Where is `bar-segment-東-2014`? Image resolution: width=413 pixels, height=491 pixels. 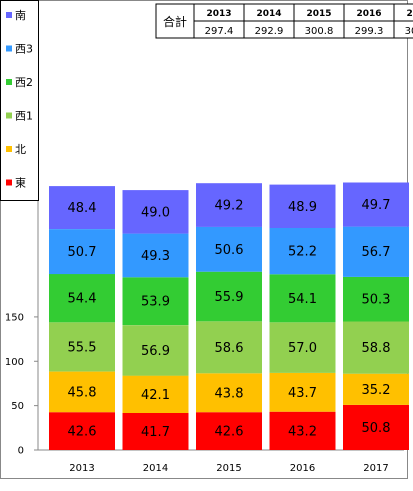
bar-segment-東-2014 is located at coordinates (155, 431).